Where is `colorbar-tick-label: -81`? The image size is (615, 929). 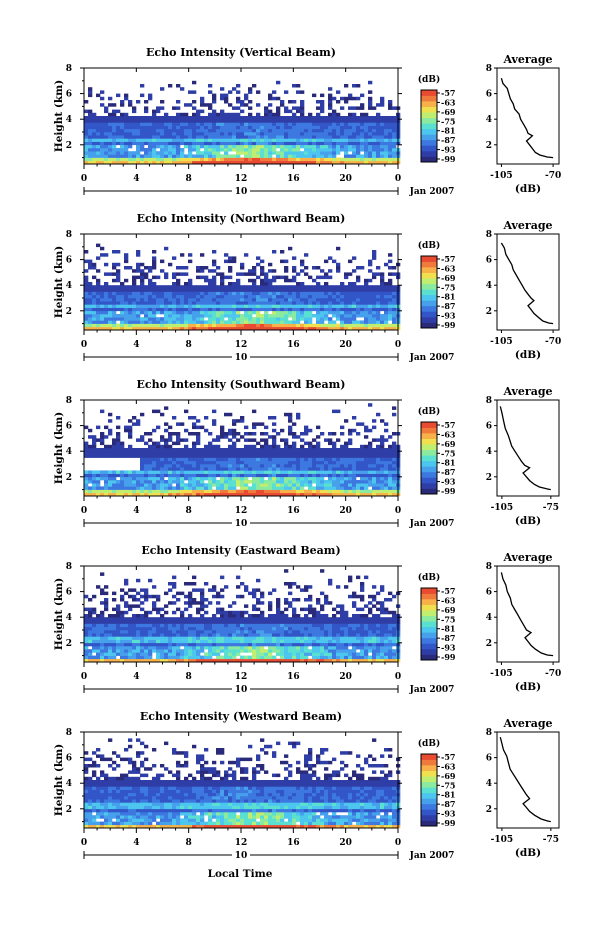 colorbar-tick-label: -81 is located at coordinates (448, 131).